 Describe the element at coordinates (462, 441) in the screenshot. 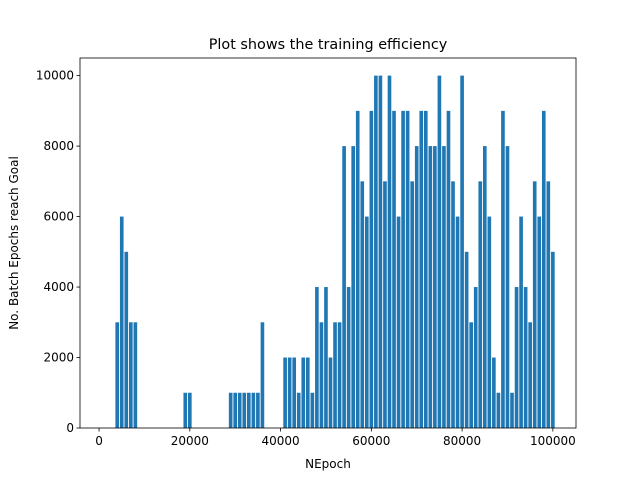

I see `x-tick-label: 80000` at that location.